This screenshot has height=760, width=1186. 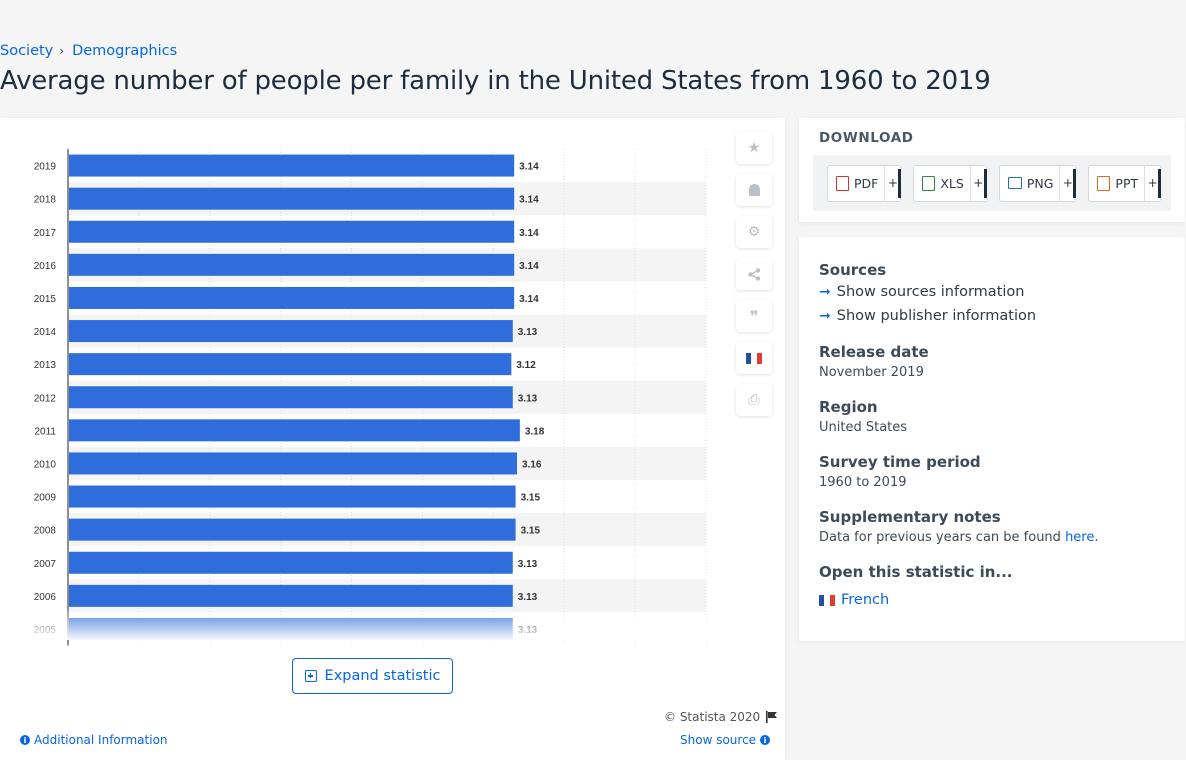 I want to click on png-plus-button: +, so click(x=1068, y=183).